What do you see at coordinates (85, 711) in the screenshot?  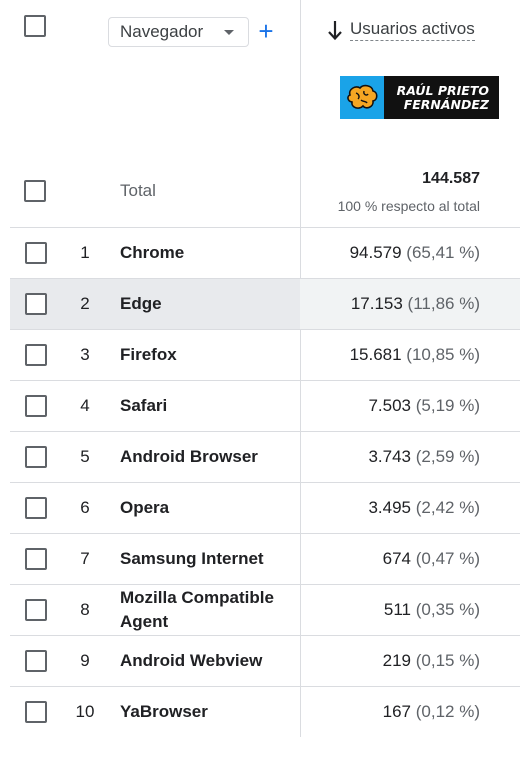 I see `row-index: 10` at bounding box center [85, 711].